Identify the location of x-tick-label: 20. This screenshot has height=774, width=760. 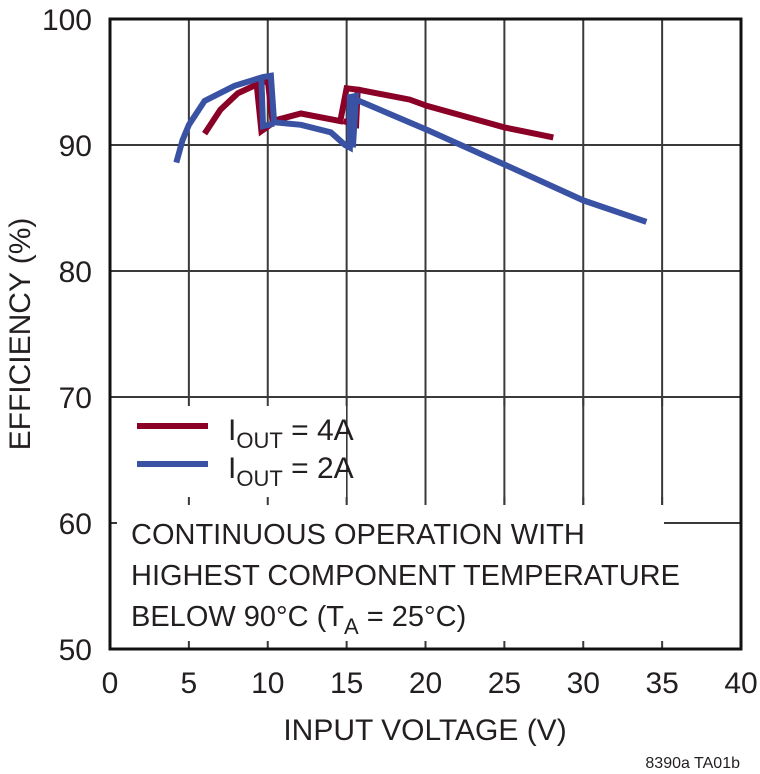
(425, 683).